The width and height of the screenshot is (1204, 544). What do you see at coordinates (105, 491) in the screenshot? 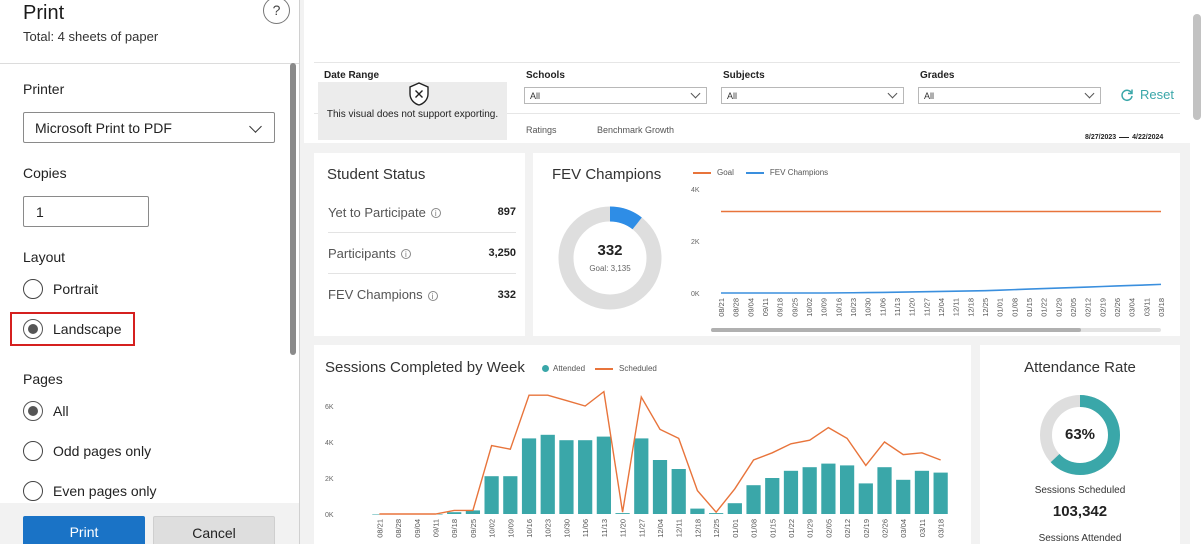
I see `even-label: Even pages only` at bounding box center [105, 491].